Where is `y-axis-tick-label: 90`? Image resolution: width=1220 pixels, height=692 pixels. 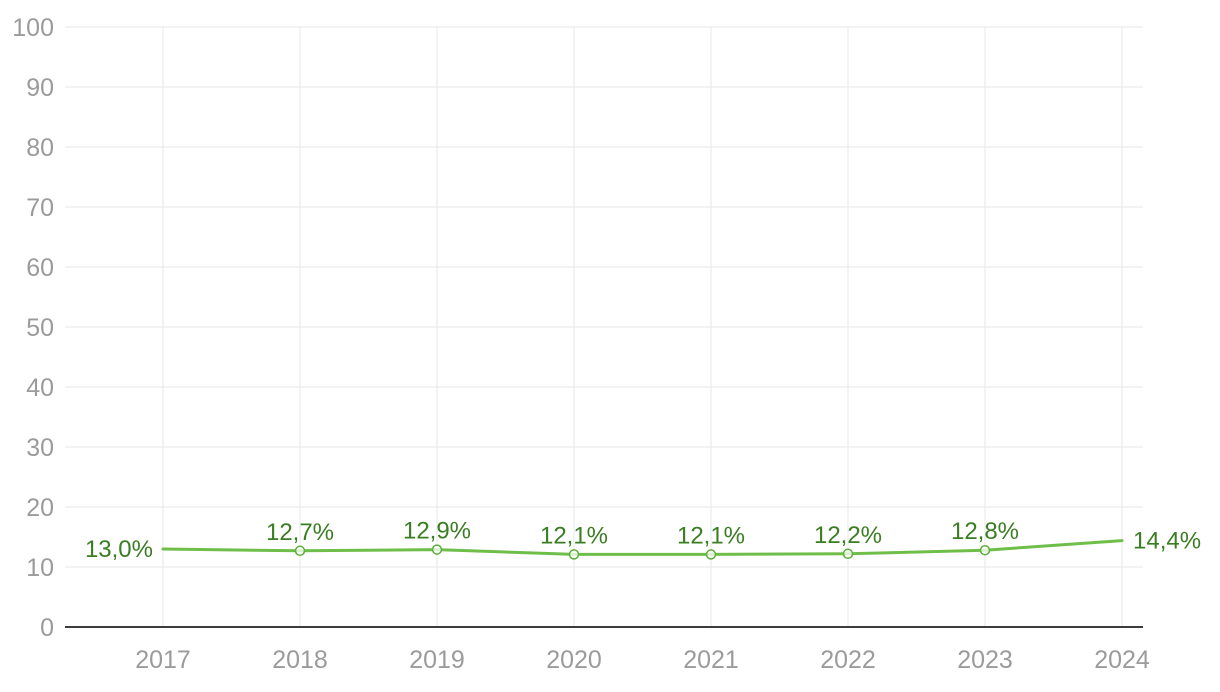 y-axis-tick-label: 90 is located at coordinates (40, 88).